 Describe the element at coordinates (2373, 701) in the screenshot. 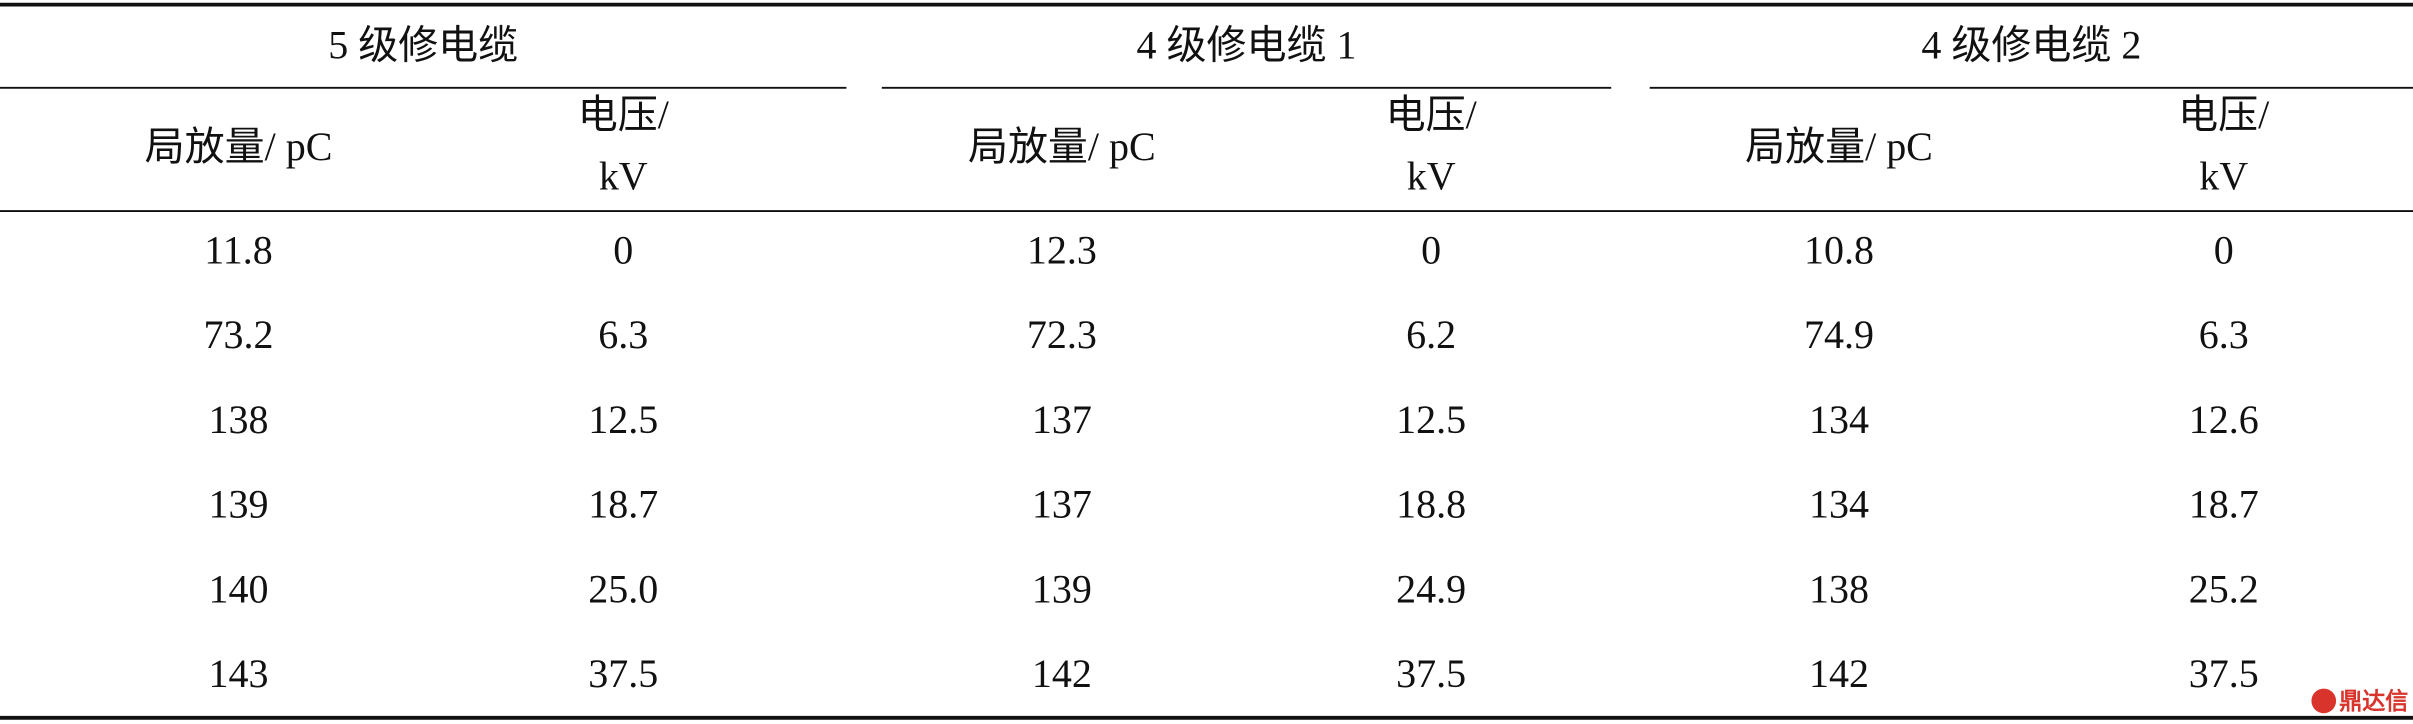

I see `watermark: 鼎达信` at that location.